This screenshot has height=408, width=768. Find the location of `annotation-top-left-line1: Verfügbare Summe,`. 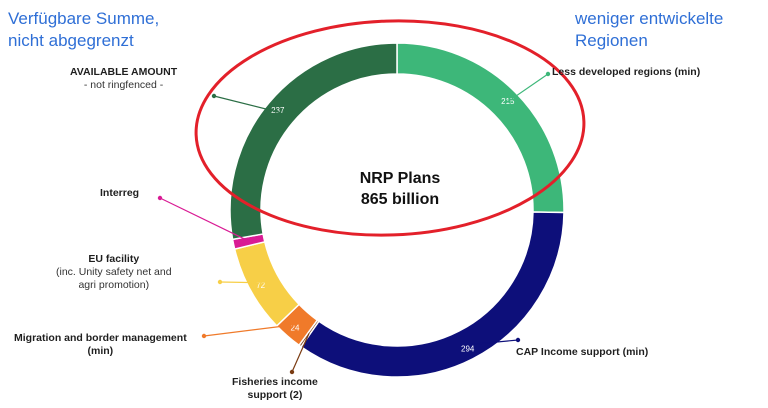

annotation-top-left-line1: Verfügbare Summe, is located at coordinates (84, 18).